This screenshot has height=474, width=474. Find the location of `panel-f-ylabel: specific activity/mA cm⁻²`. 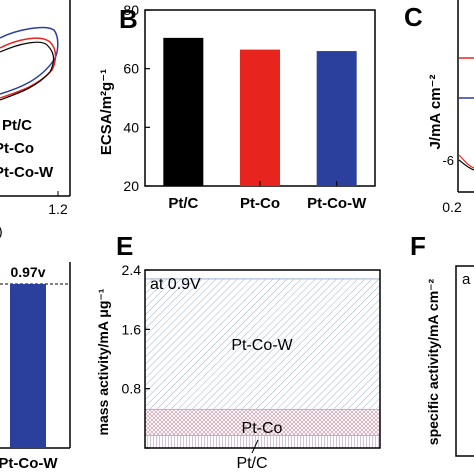

panel-f-ylabel: specific activity/mA cm⁻² is located at coordinates (433, 361).